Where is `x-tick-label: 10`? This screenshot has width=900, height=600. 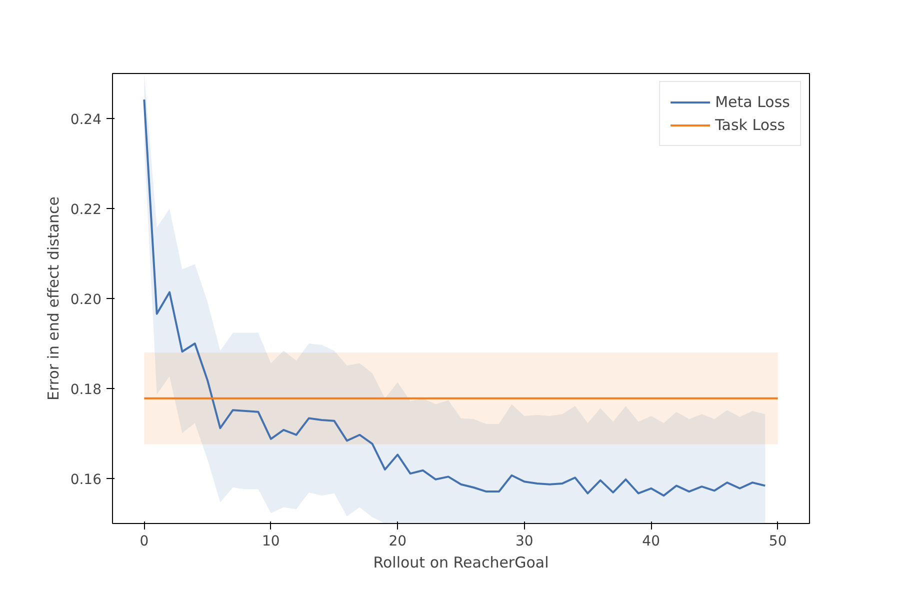 x-tick-label: 10 is located at coordinates (271, 542).